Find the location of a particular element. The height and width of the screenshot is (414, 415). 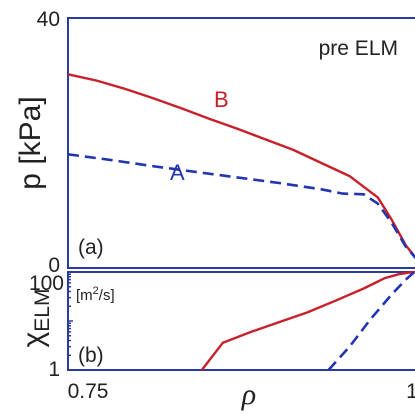

pre-elm-annotation: pre ELM is located at coordinates (358, 48).